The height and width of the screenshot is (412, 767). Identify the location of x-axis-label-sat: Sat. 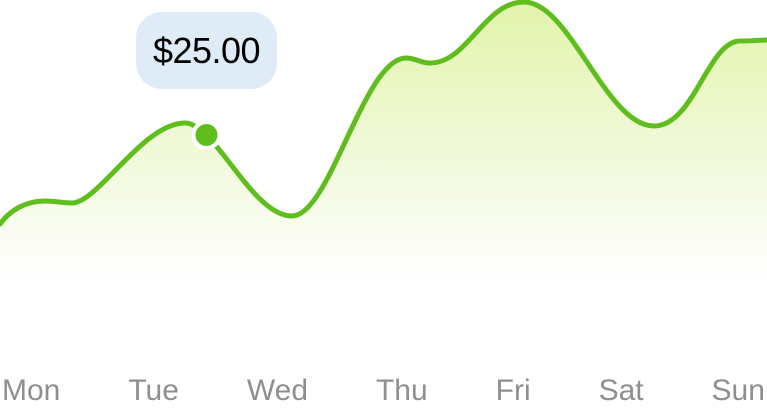
(621, 390).